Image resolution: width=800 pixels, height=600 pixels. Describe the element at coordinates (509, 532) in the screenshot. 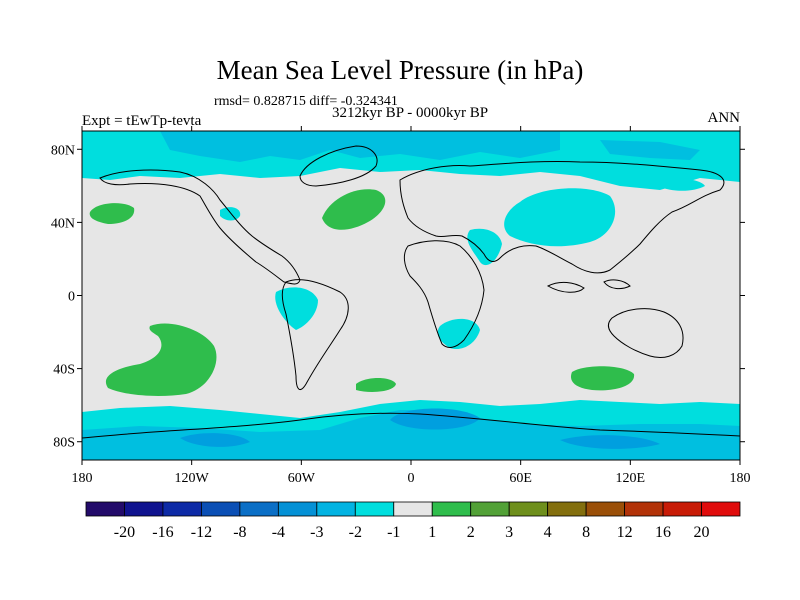

I see `colorbar-label: 3` at that location.